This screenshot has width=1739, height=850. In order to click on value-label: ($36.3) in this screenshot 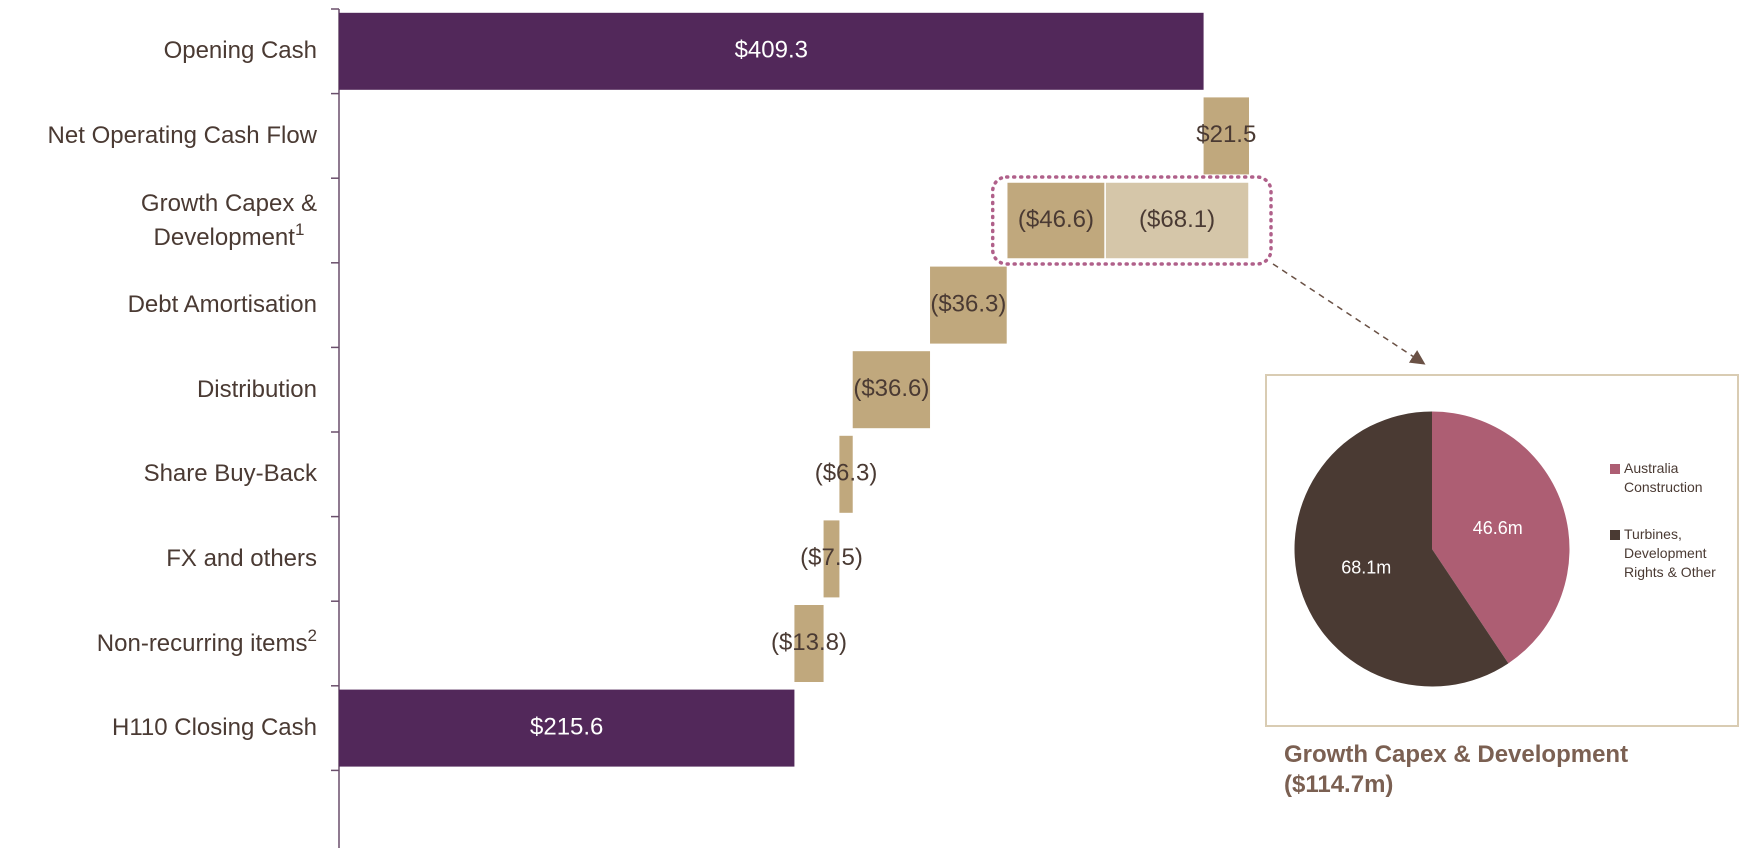, I will do `click(968, 303)`.